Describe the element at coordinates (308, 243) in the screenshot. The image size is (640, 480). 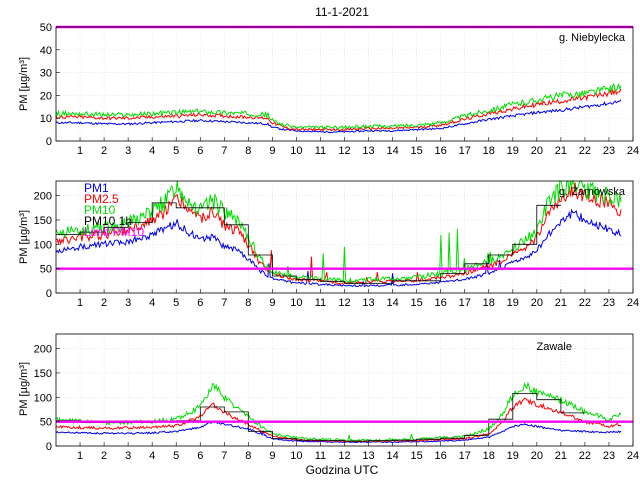
I see `series-pm10-1h-step` at that location.